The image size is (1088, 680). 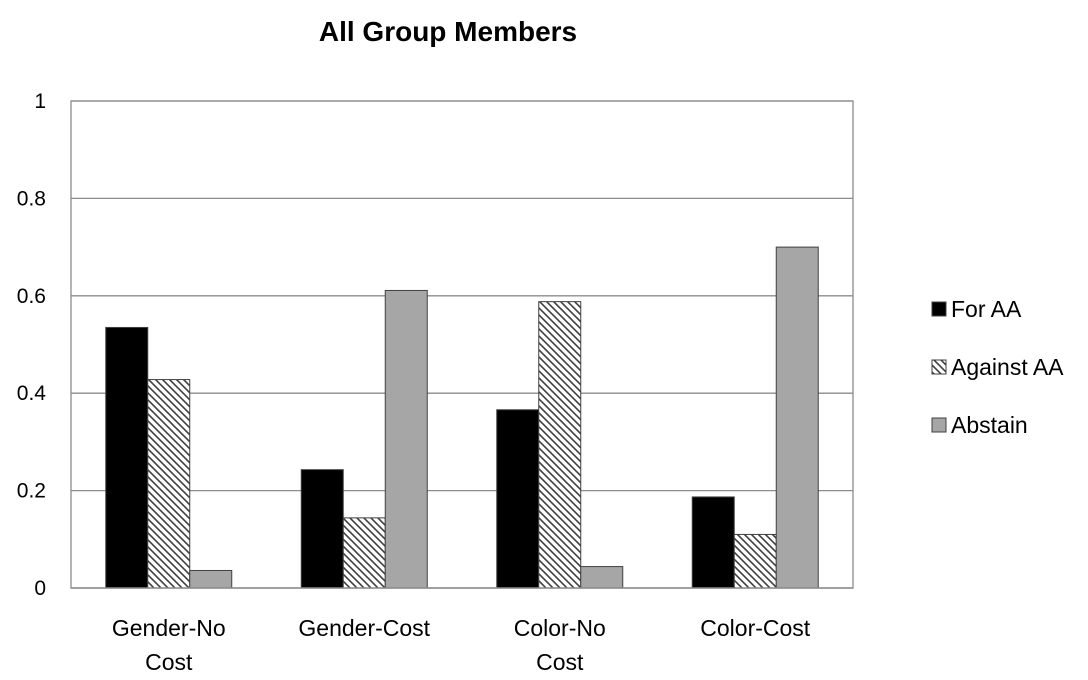 What do you see at coordinates (169, 645) in the screenshot?
I see `x-tick-label: Gender-No Cost` at bounding box center [169, 645].